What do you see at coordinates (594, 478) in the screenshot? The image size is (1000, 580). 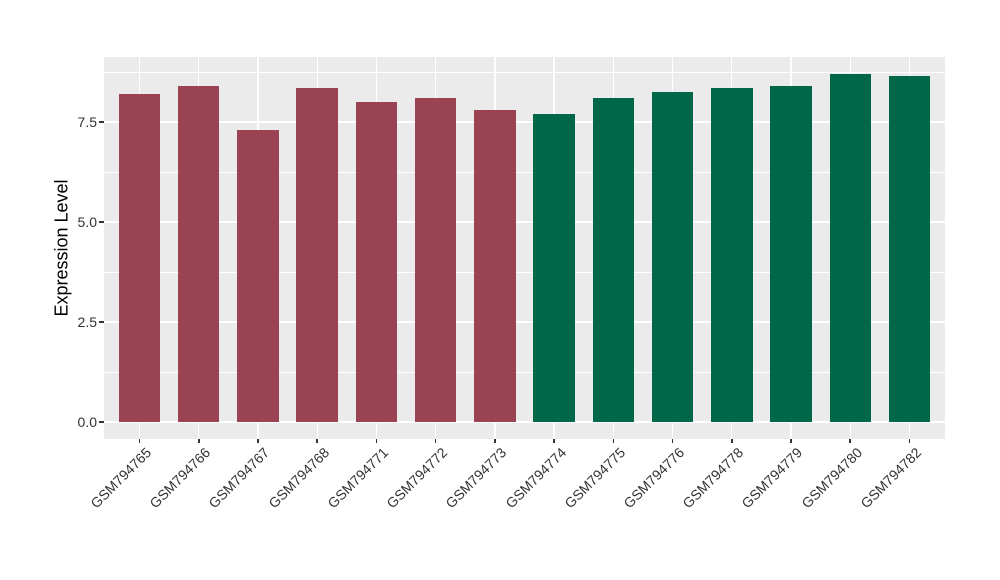 I see `x-tick-label: GSM794775` at bounding box center [594, 478].